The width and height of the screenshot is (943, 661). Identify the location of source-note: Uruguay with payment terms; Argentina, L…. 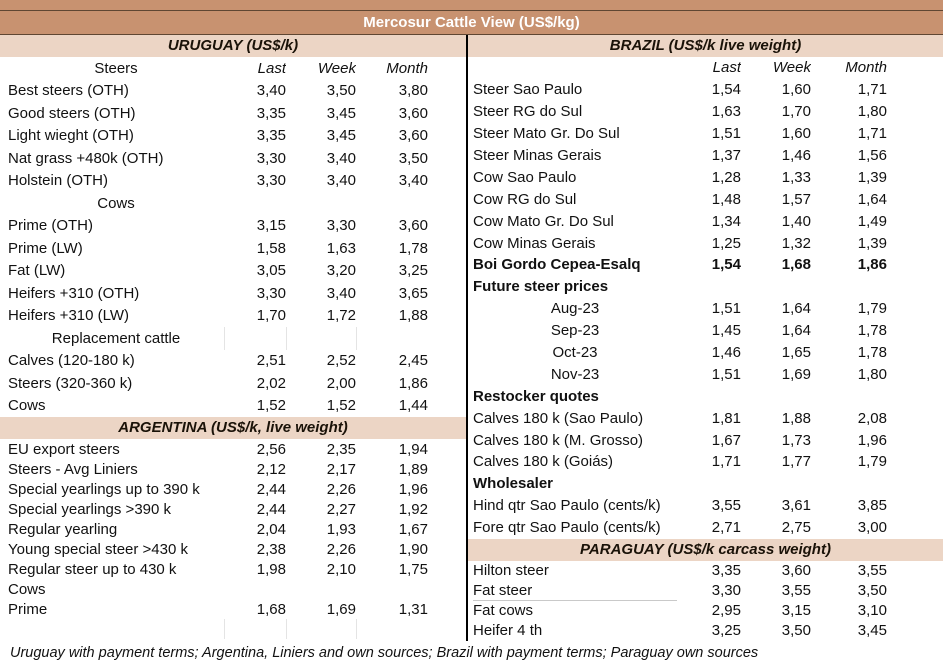
(384, 652).